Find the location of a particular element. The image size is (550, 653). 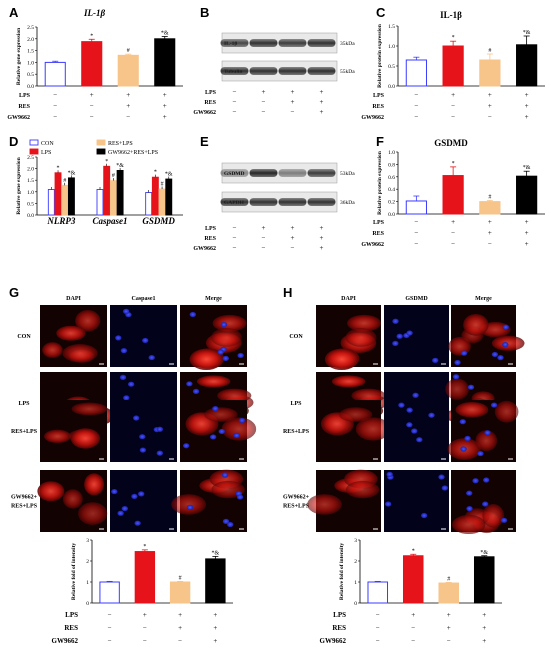

y-tick-label: 0.8 is located at coordinates (391, 165).